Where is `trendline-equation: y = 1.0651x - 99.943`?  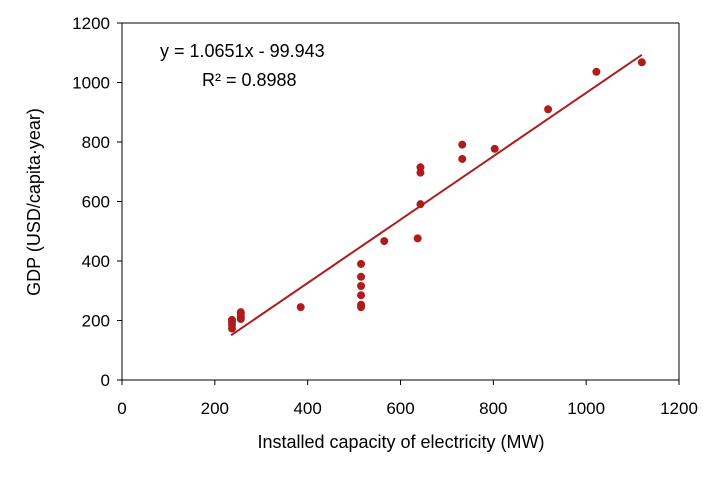
trendline-equation: y = 1.0651x - 99.943 is located at coordinates (242, 51).